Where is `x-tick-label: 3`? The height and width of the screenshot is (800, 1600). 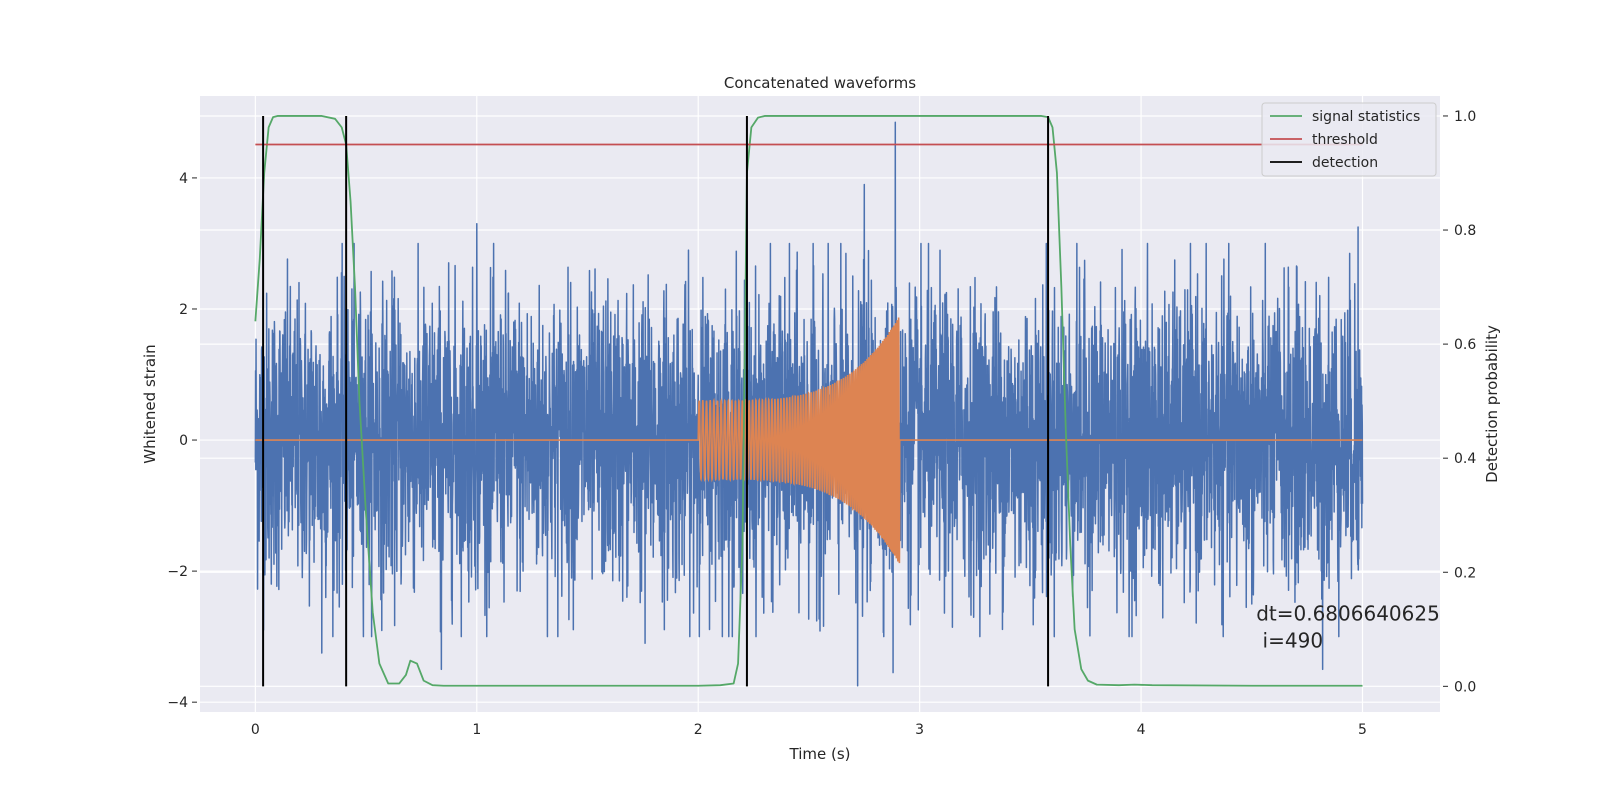
x-tick-label: 3 is located at coordinates (919, 730).